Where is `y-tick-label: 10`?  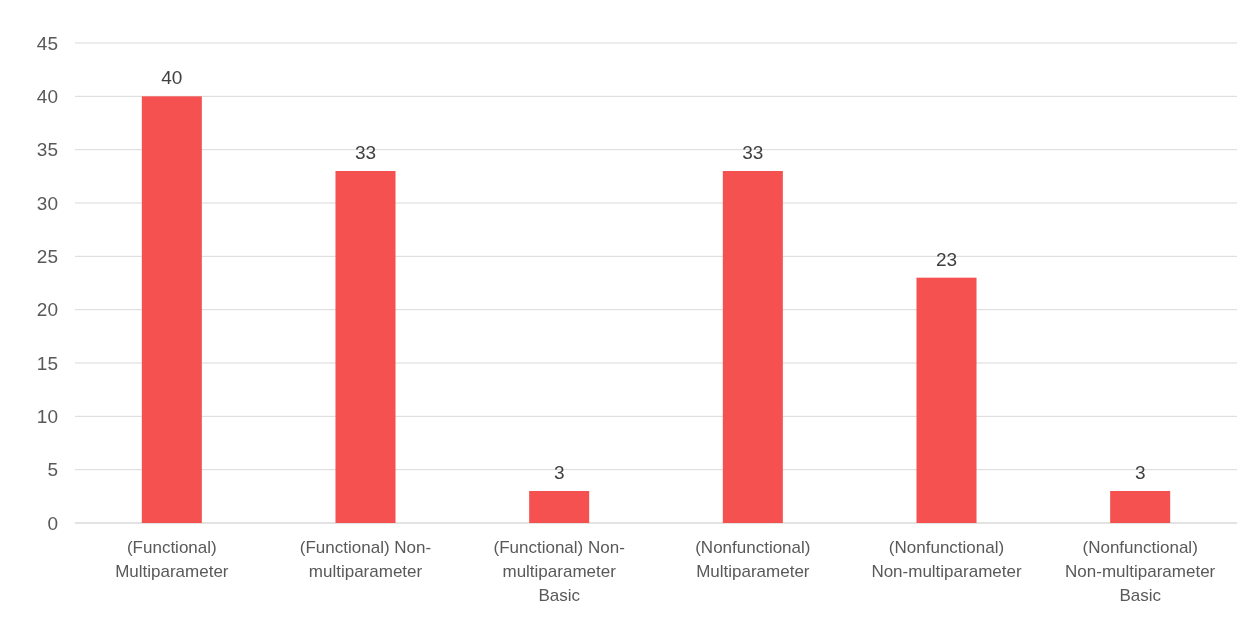 y-tick-label: 10 is located at coordinates (47, 416).